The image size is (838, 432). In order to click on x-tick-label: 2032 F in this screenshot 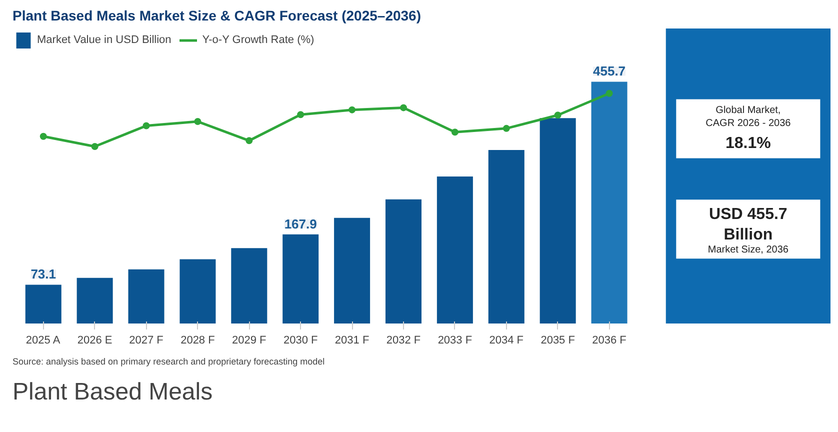, I will do `click(403, 340)`.